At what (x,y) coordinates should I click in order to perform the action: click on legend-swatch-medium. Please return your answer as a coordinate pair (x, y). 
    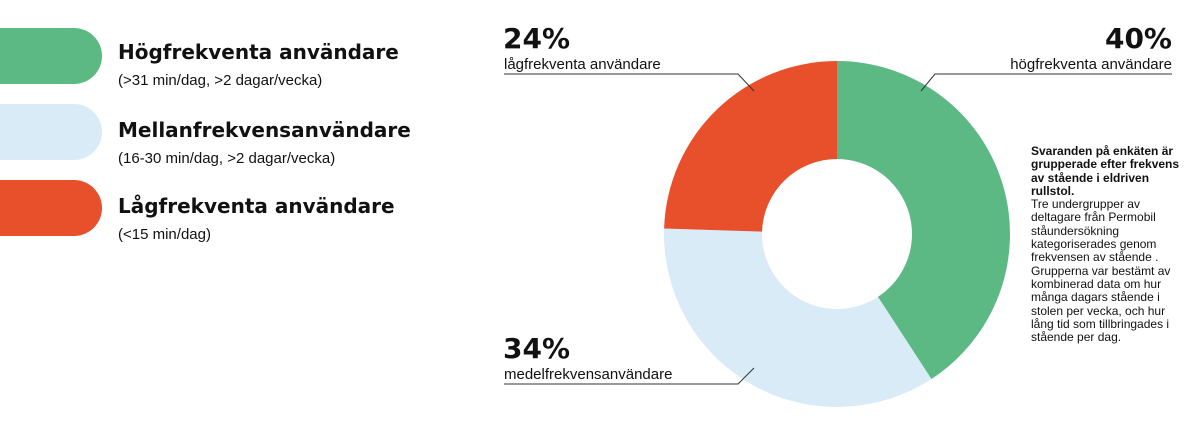
    Looking at the image, I should click on (51, 132).